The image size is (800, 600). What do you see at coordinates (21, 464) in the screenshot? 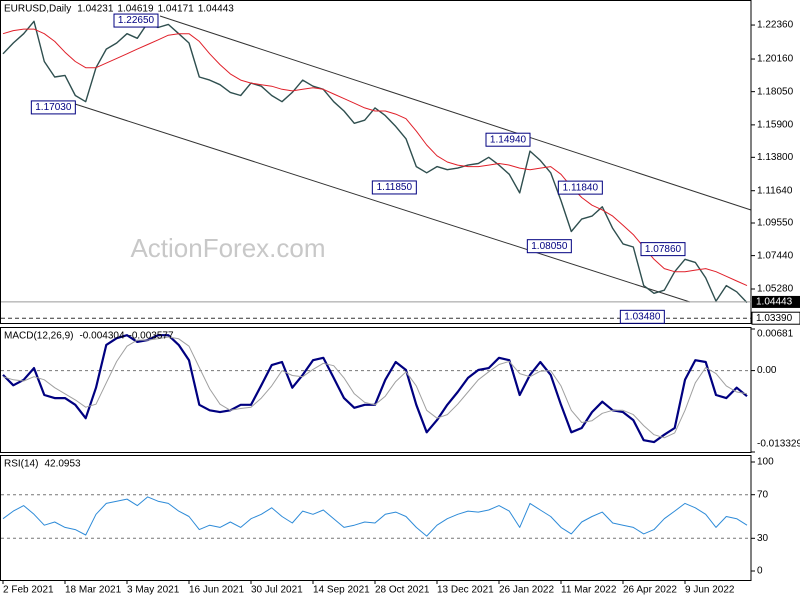
I see `panel-title: RSI(14)` at bounding box center [21, 464].